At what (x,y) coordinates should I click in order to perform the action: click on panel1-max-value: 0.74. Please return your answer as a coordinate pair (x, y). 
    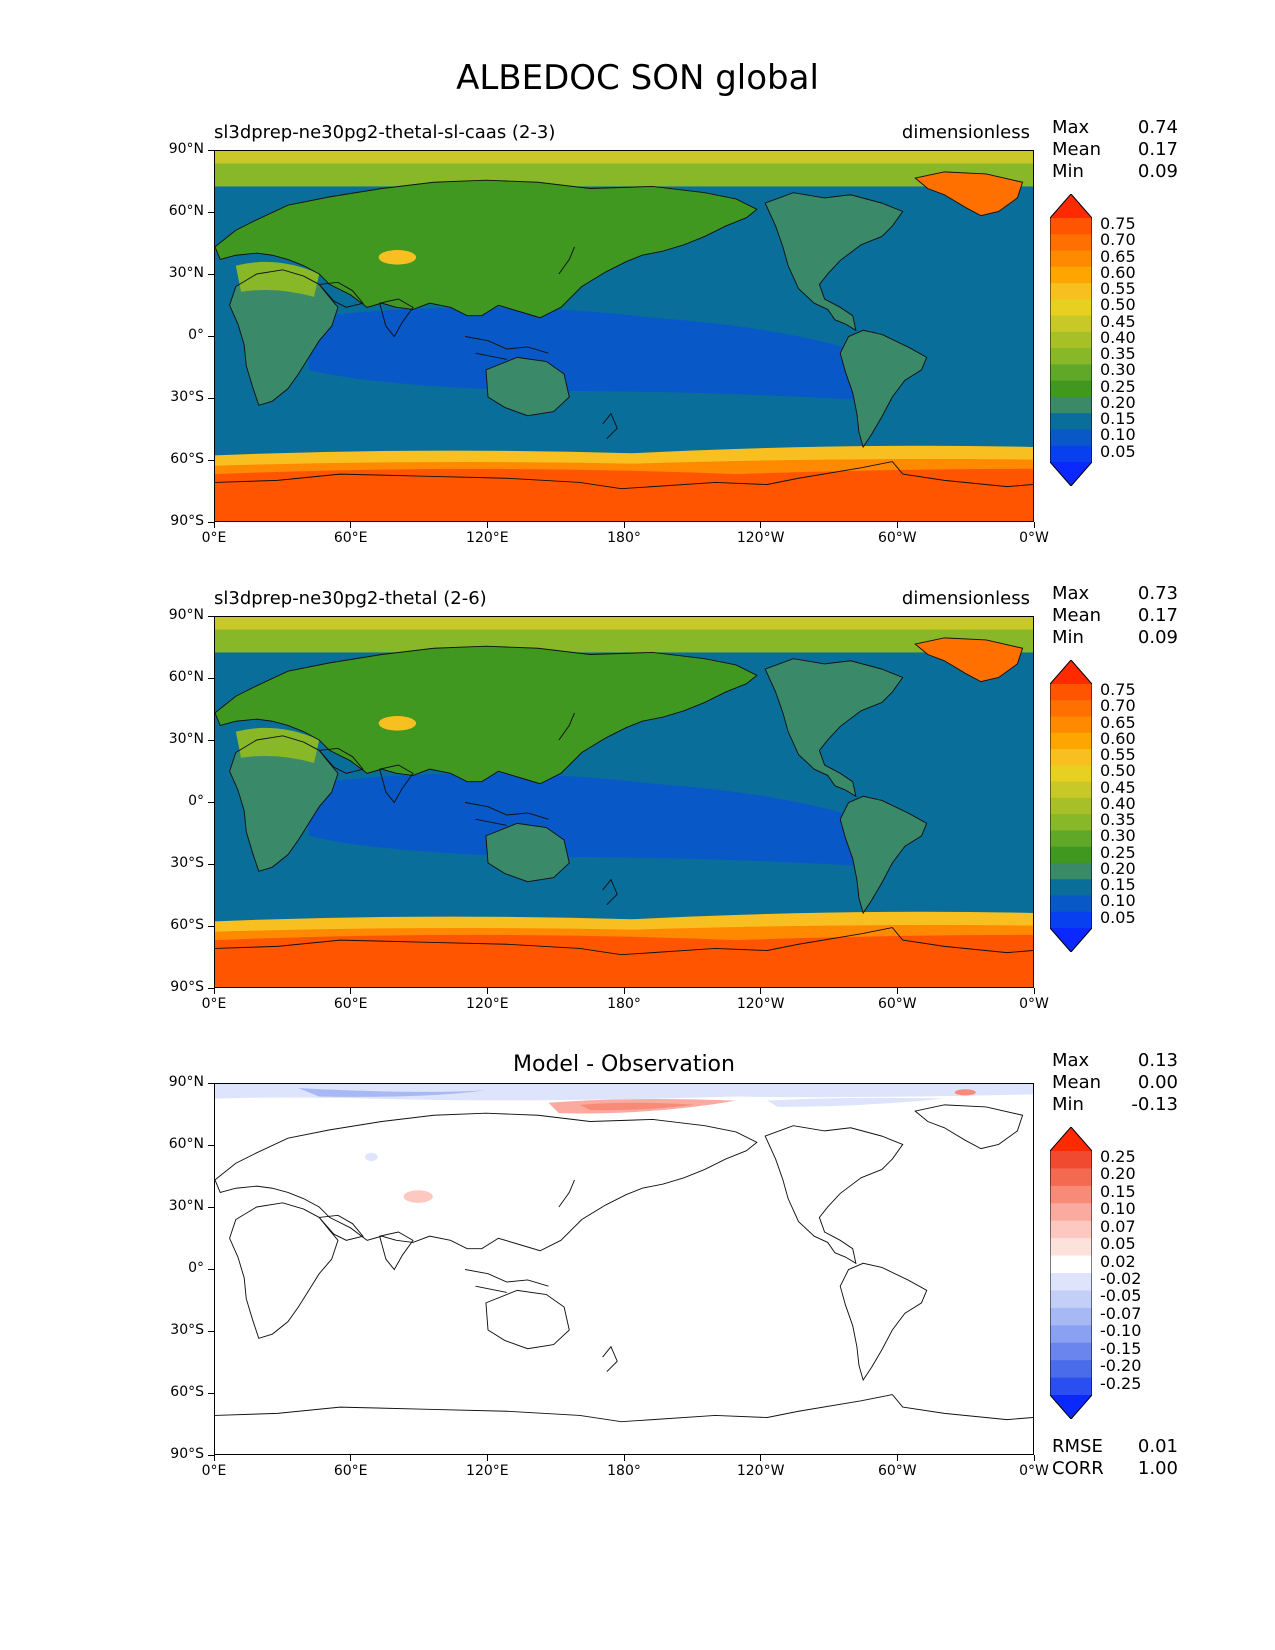
    Looking at the image, I should click on (1157, 127).